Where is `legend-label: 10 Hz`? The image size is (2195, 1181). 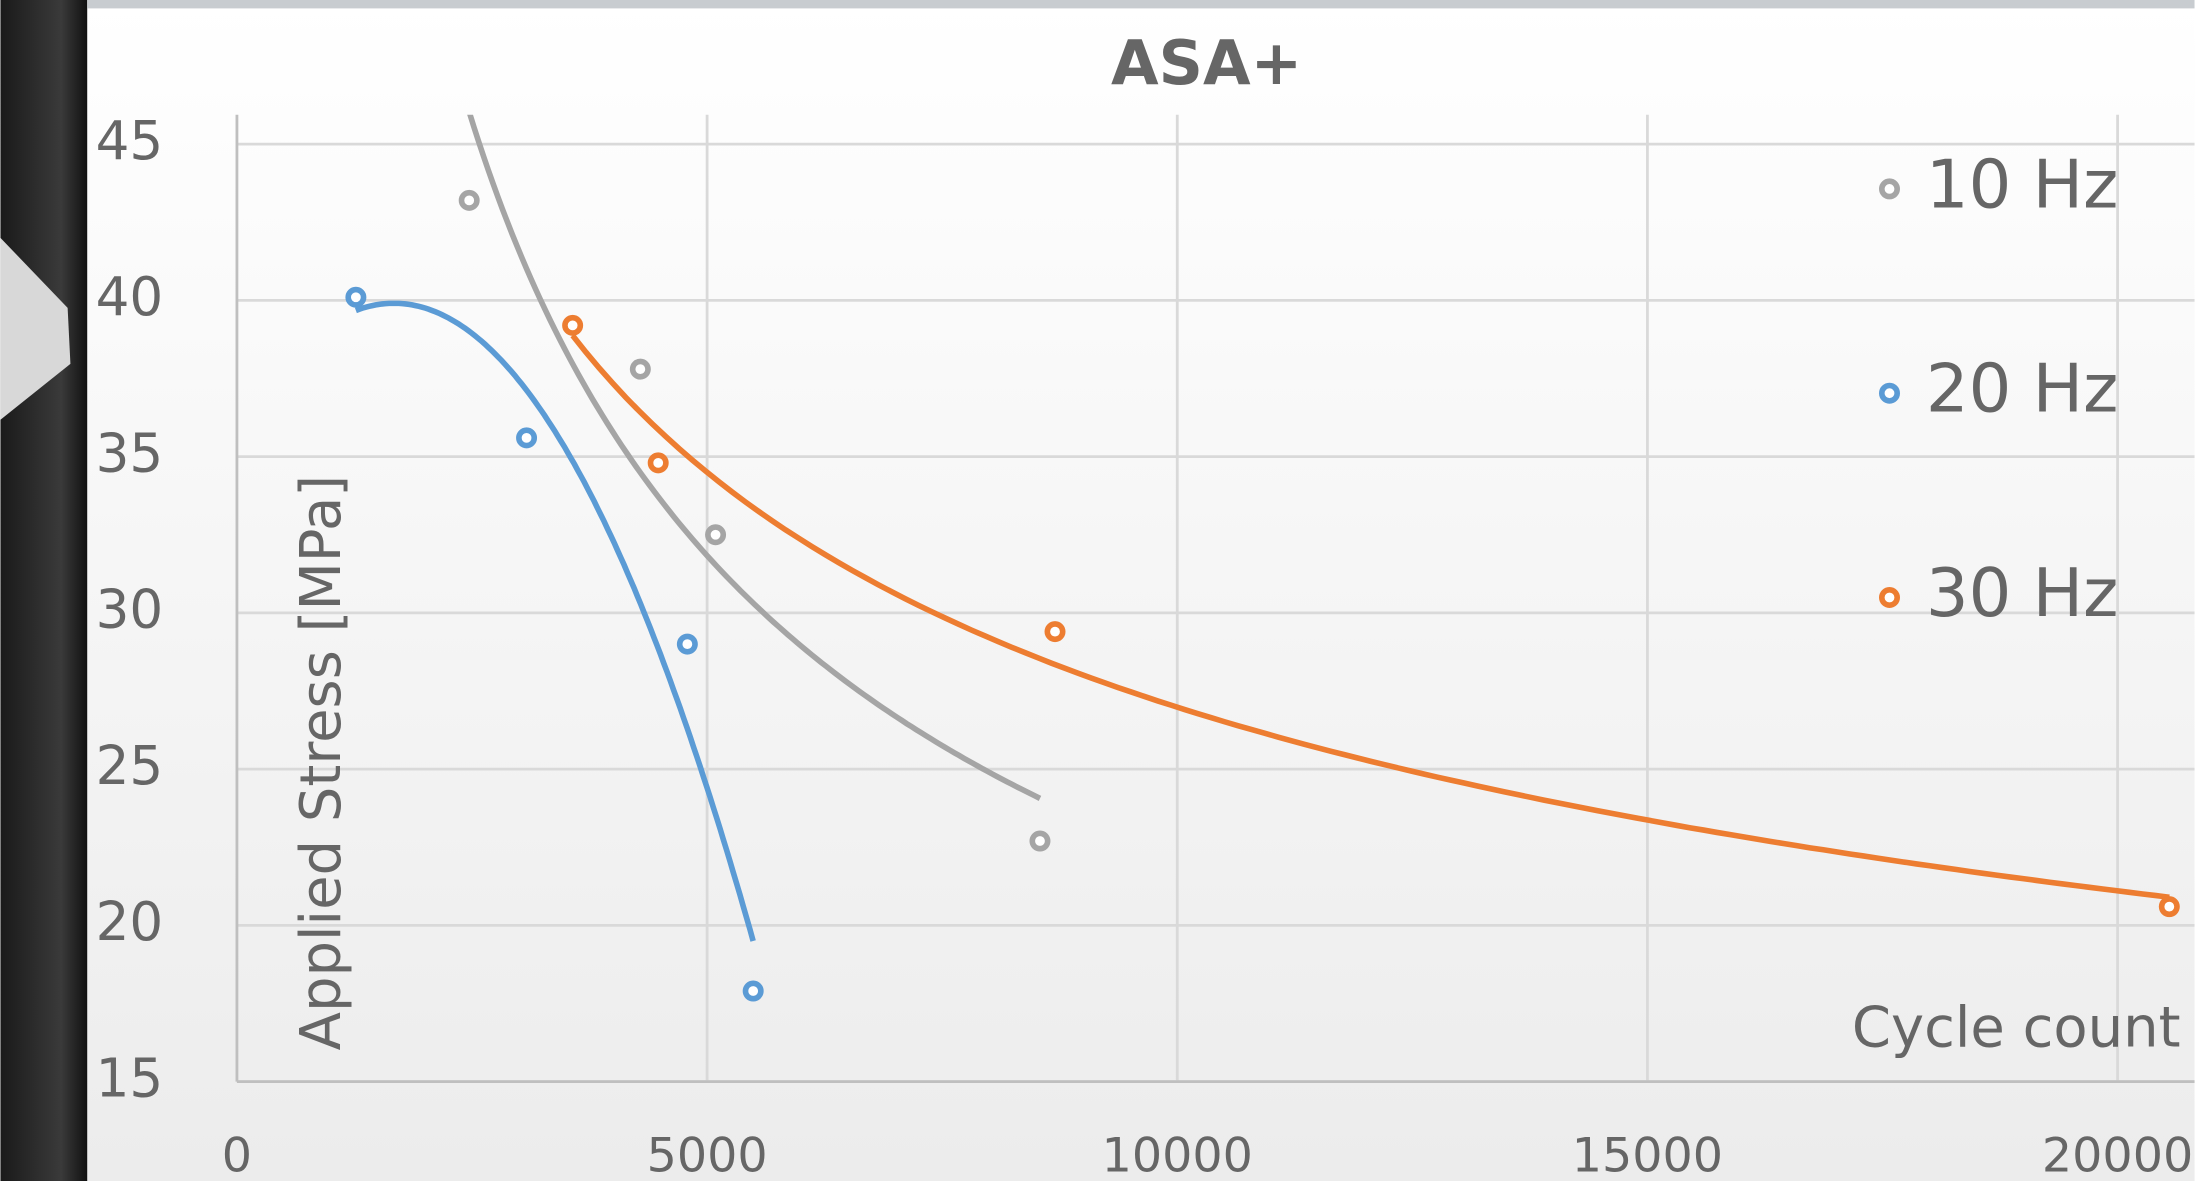
legend-label: 10 Hz is located at coordinates (2022, 184).